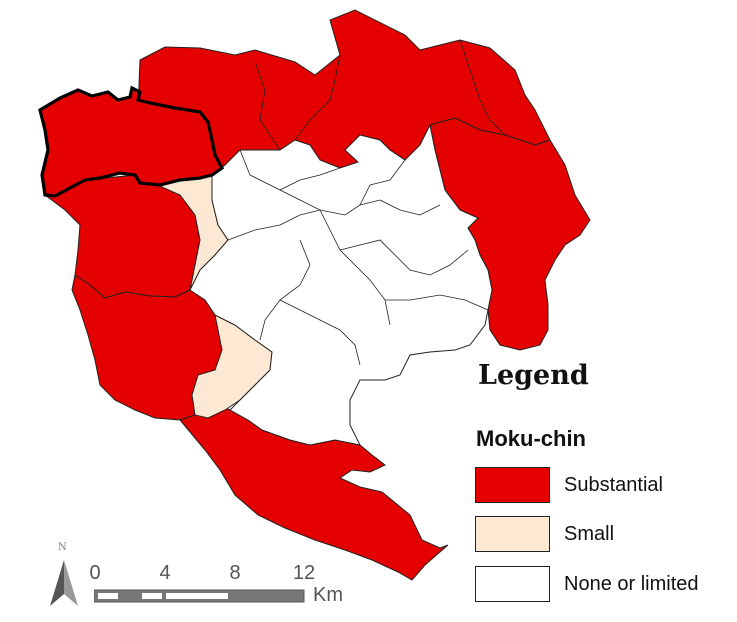  What do you see at coordinates (512, 485) in the screenshot?
I see `swatch-substantial` at bounding box center [512, 485].